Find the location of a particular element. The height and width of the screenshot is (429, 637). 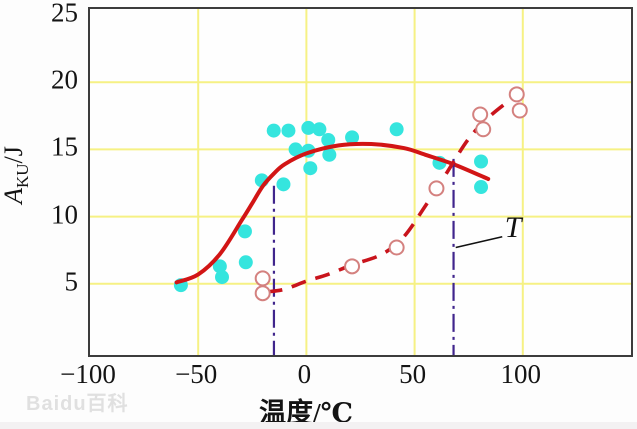

y-tick-label: 15 is located at coordinates (64, 146).